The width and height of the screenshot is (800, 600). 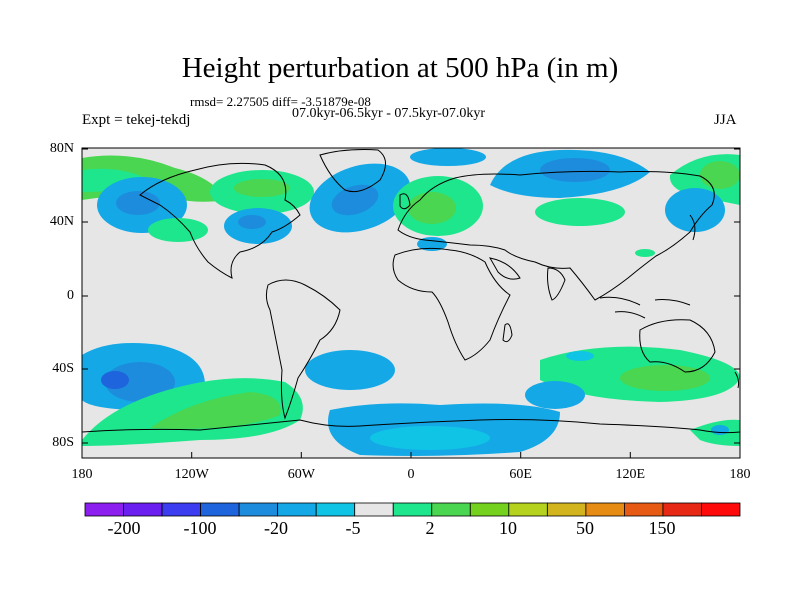 I want to click on coast-africa, so click(x=451, y=304).